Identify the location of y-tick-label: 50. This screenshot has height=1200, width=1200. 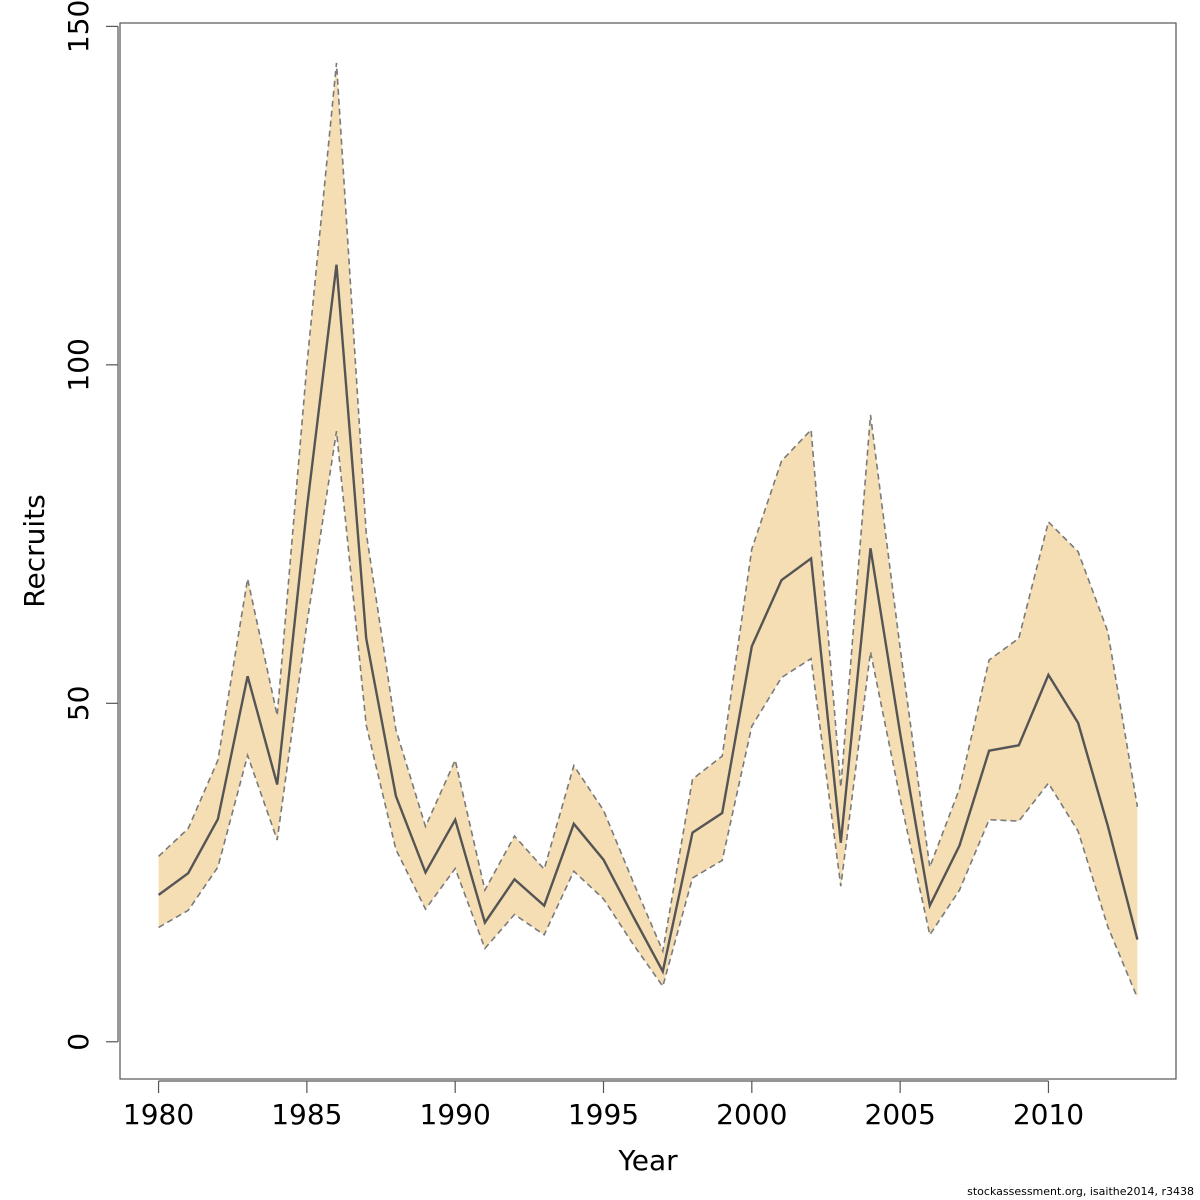
(78, 703).